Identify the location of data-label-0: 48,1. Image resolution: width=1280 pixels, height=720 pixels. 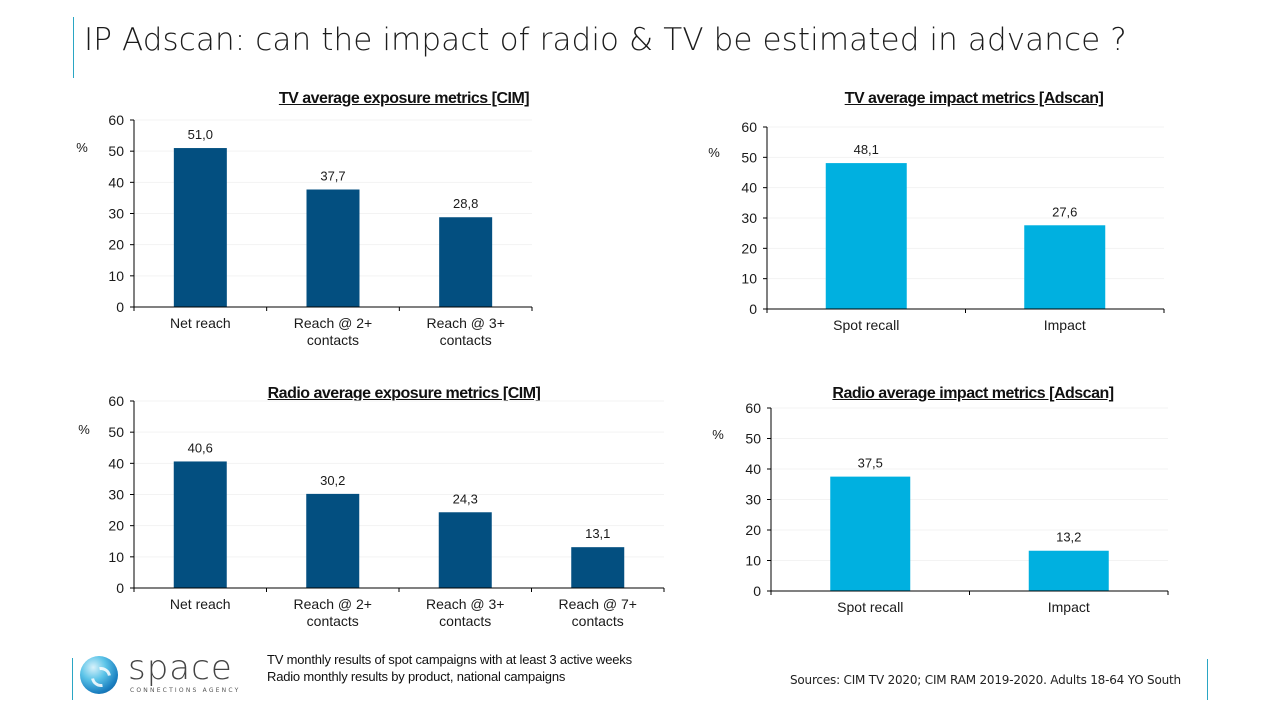
(866, 149).